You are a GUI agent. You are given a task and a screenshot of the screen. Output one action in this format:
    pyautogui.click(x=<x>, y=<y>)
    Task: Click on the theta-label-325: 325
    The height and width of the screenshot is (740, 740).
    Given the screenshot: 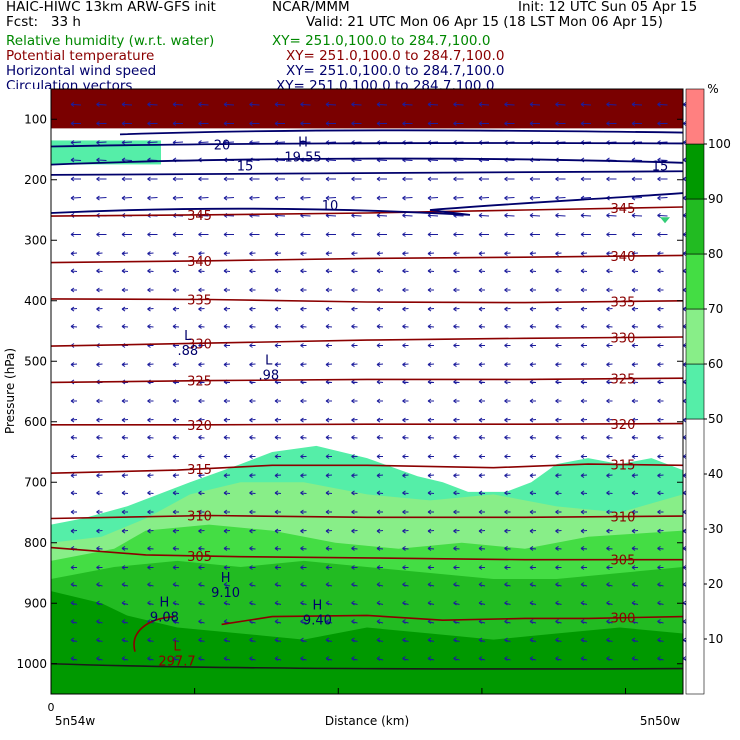 What is the action you would take?
    pyautogui.click(x=623, y=380)
    